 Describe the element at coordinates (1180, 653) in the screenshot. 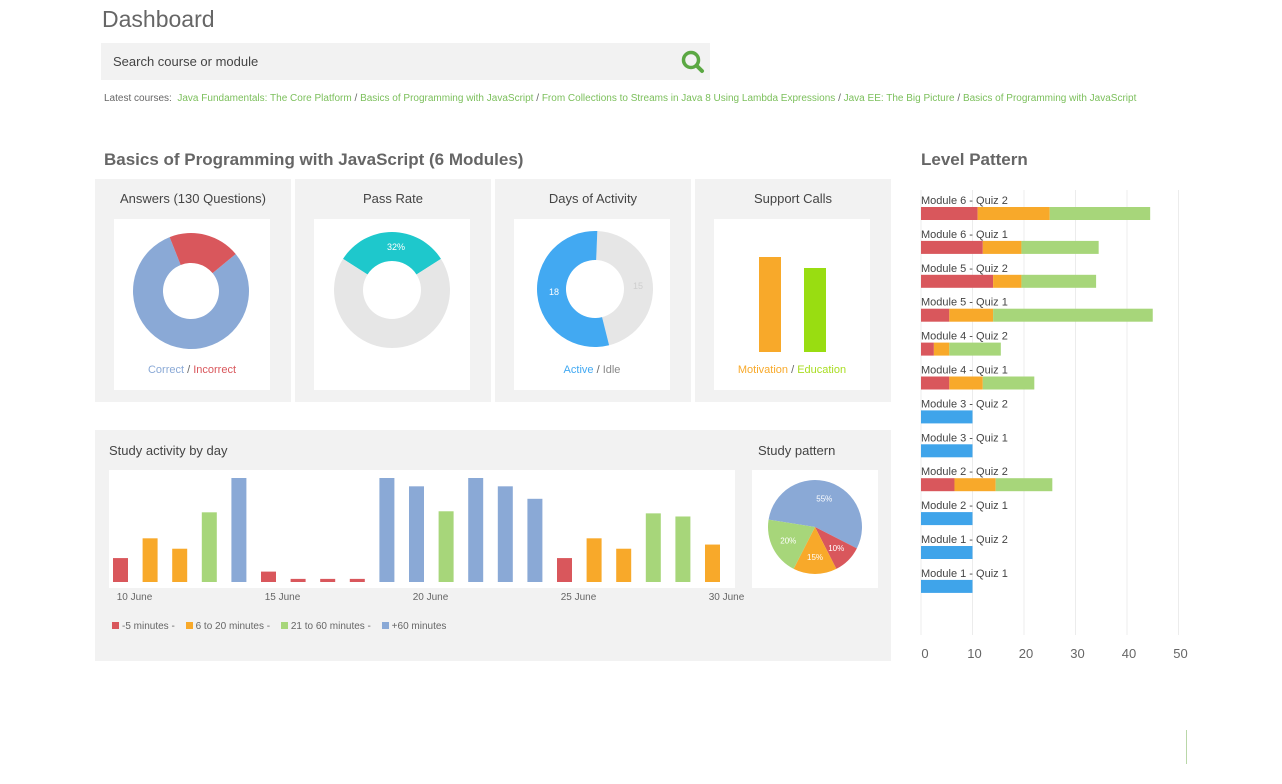

I see `x-tick-label: 50` at that location.